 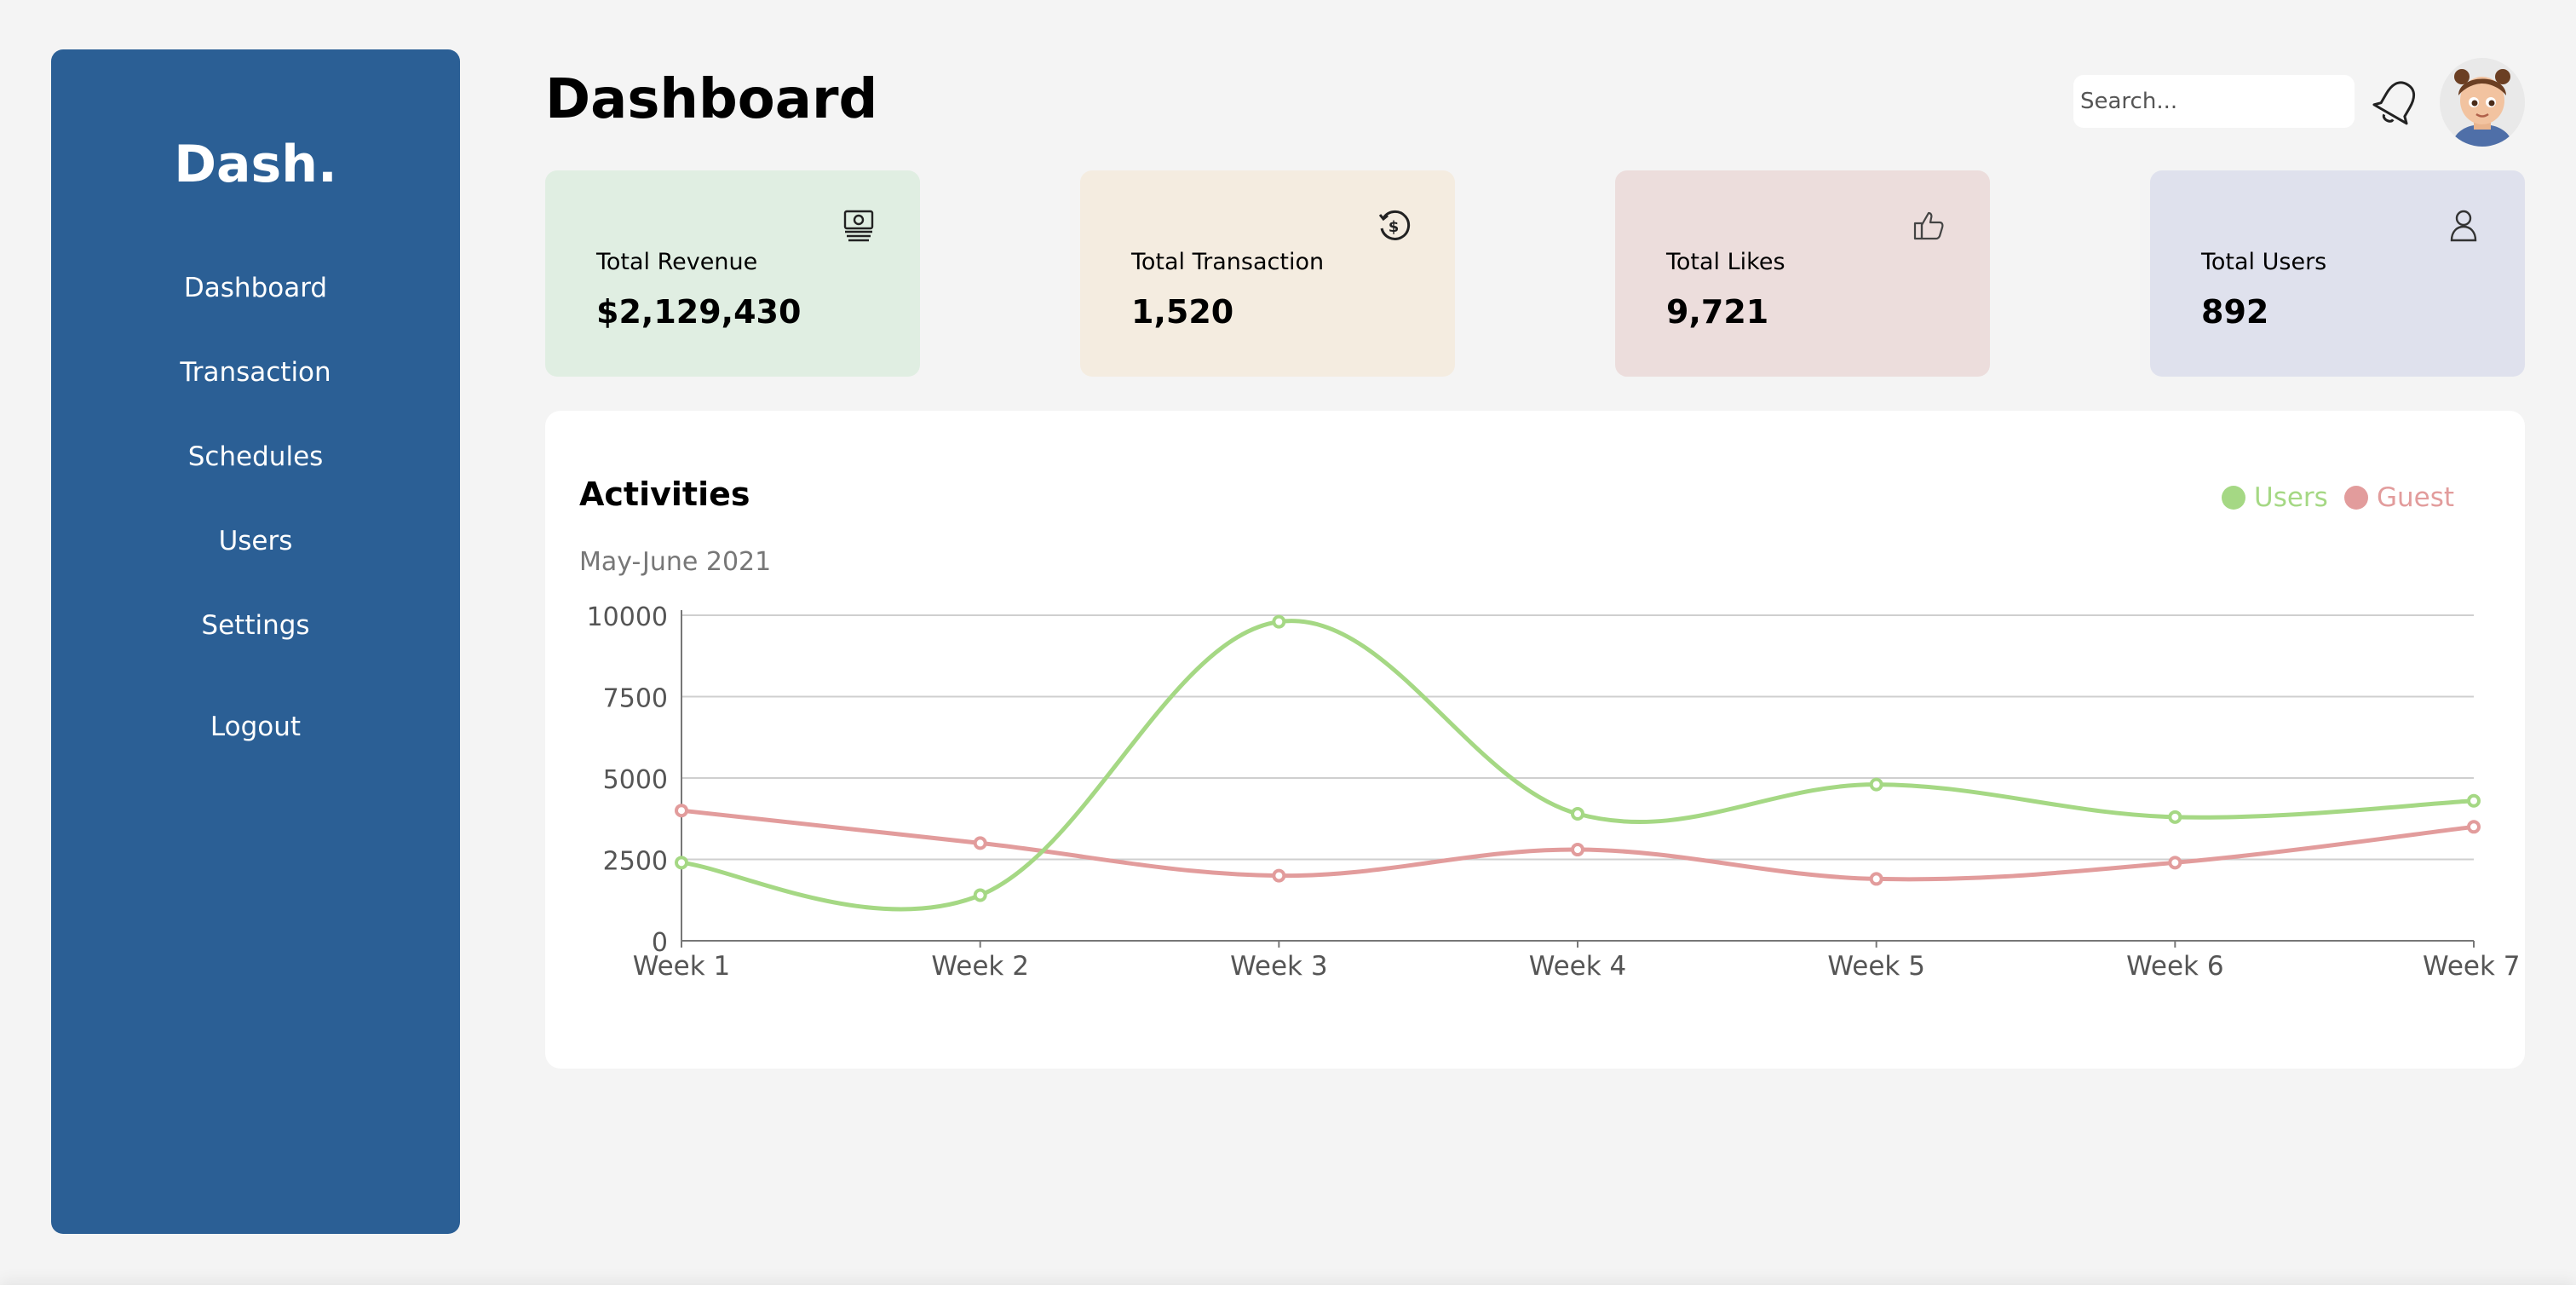 I want to click on bell-icon, so click(x=2397, y=102).